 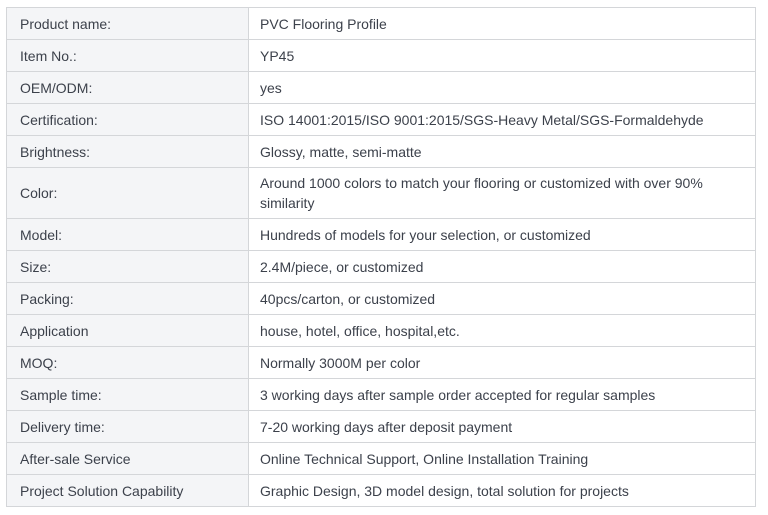 I want to click on row-value: 7-20 working days after deposit payment, so click(x=502, y=426).